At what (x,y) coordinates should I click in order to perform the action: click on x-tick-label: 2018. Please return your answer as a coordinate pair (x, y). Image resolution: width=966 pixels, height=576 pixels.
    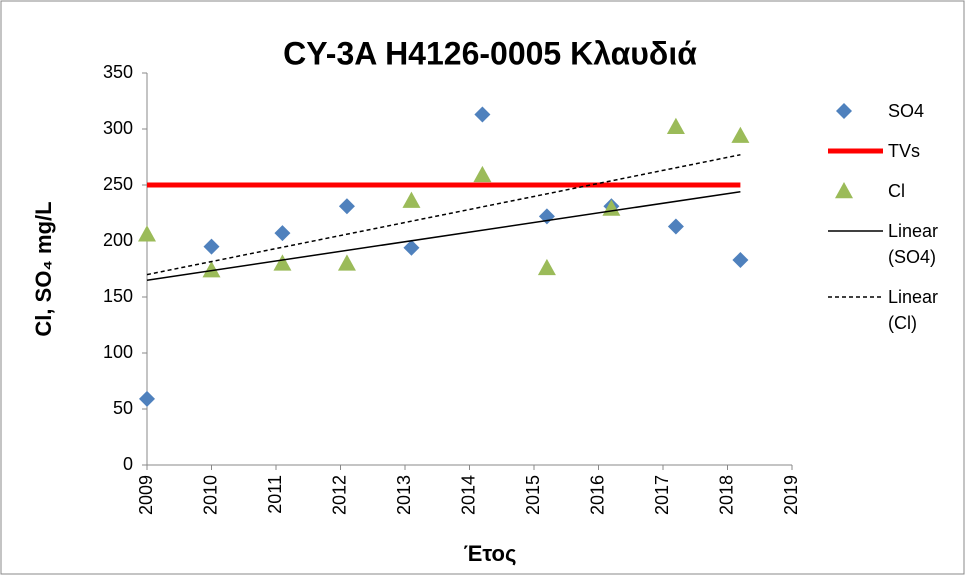
    Looking at the image, I should click on (726, 495).